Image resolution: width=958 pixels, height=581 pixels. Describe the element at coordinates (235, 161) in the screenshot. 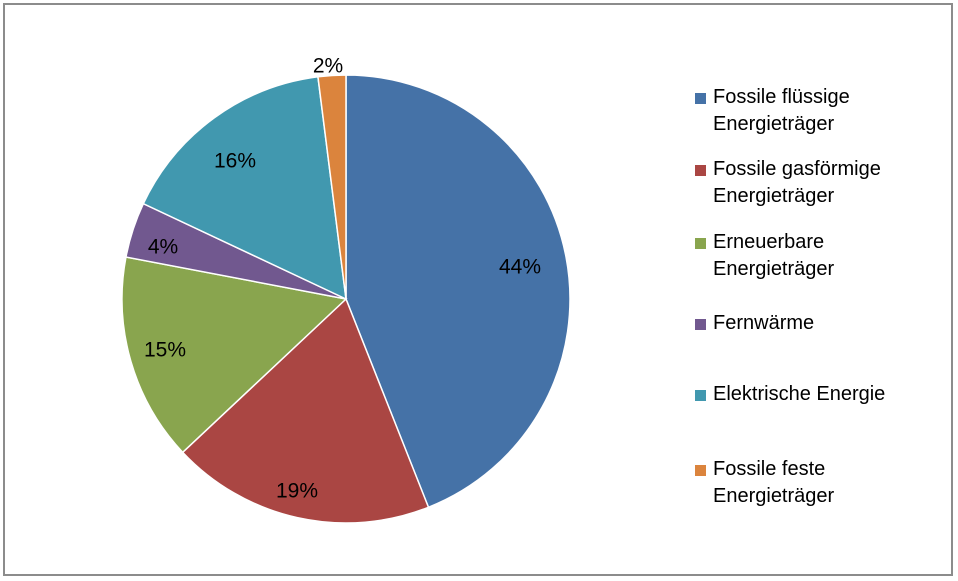

I see `slice-data-label: 16%` at that location.